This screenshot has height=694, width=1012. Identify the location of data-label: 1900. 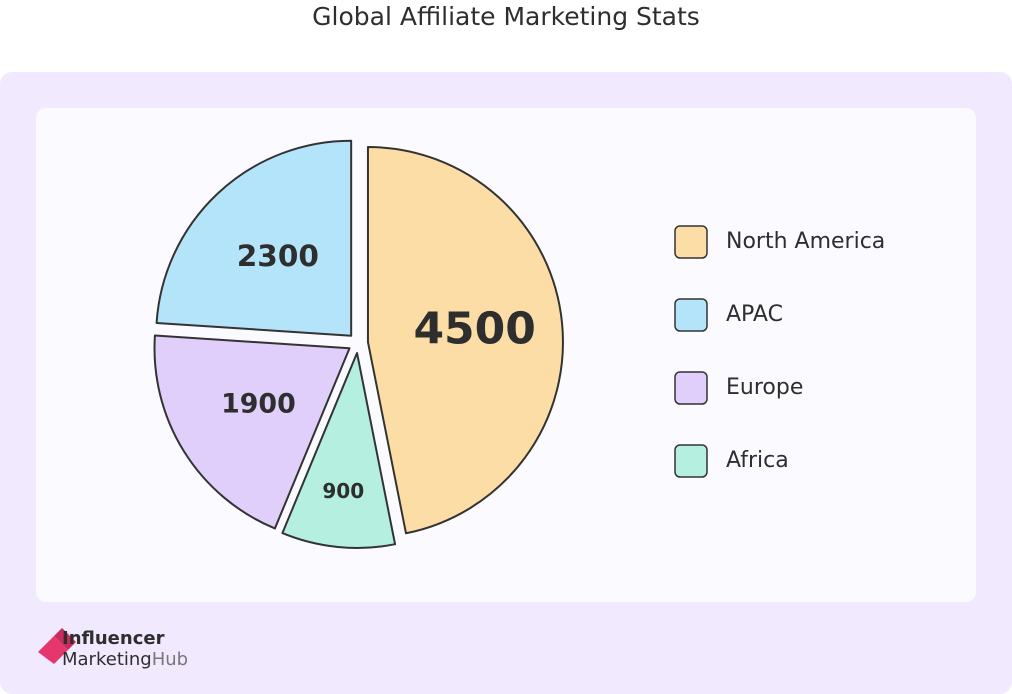
(258, 403).